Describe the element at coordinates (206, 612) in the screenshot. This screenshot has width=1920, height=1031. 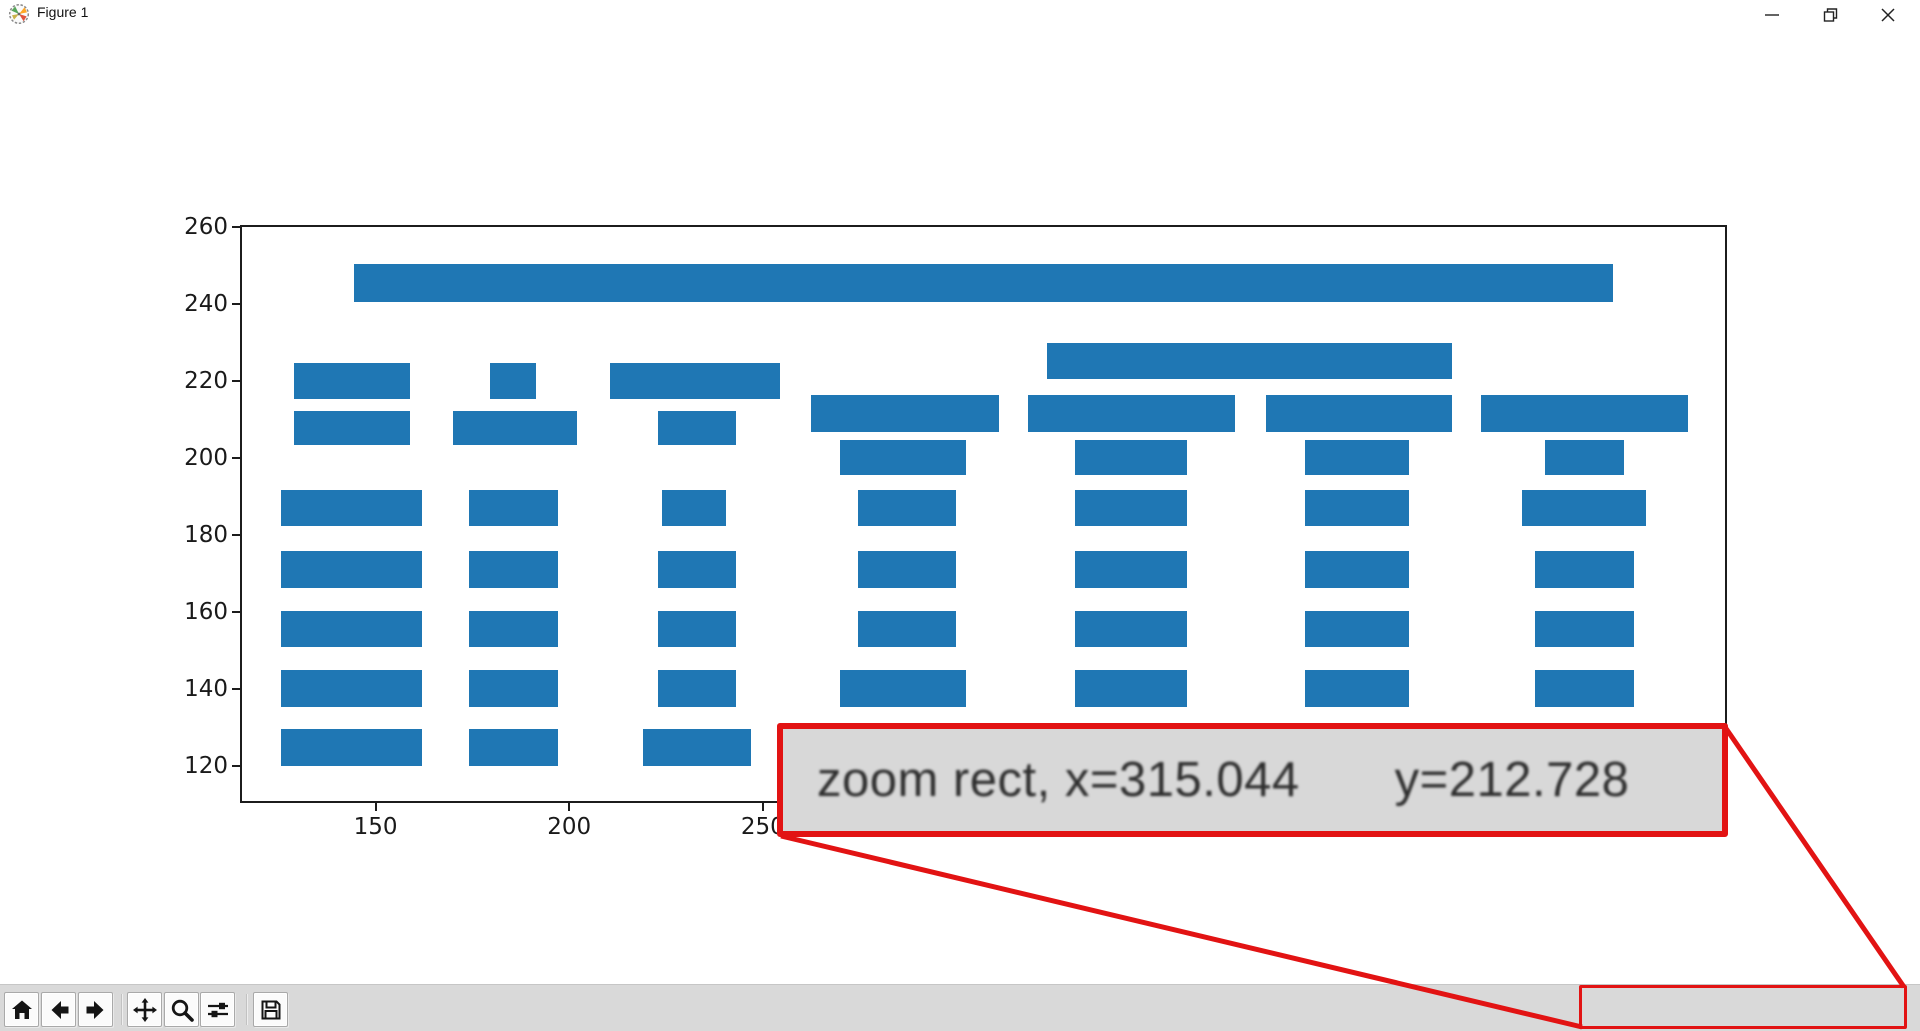
I see `y-tick-label: 160` at that location.